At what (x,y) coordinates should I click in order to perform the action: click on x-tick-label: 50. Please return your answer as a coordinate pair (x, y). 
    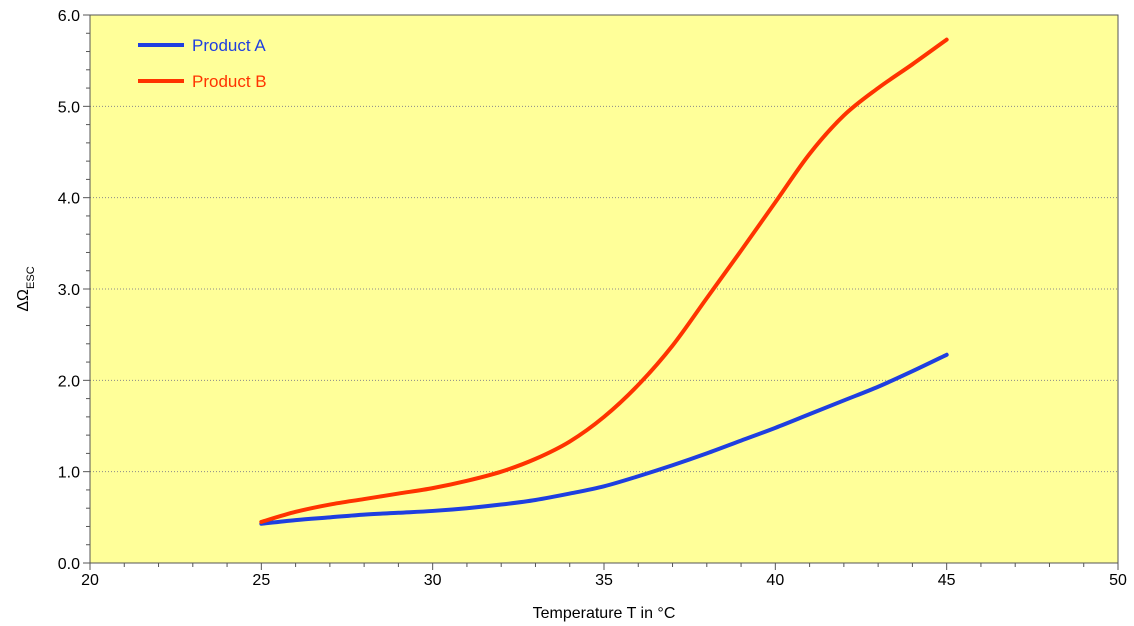
    Looking at the image, I should click on (1118, 580).